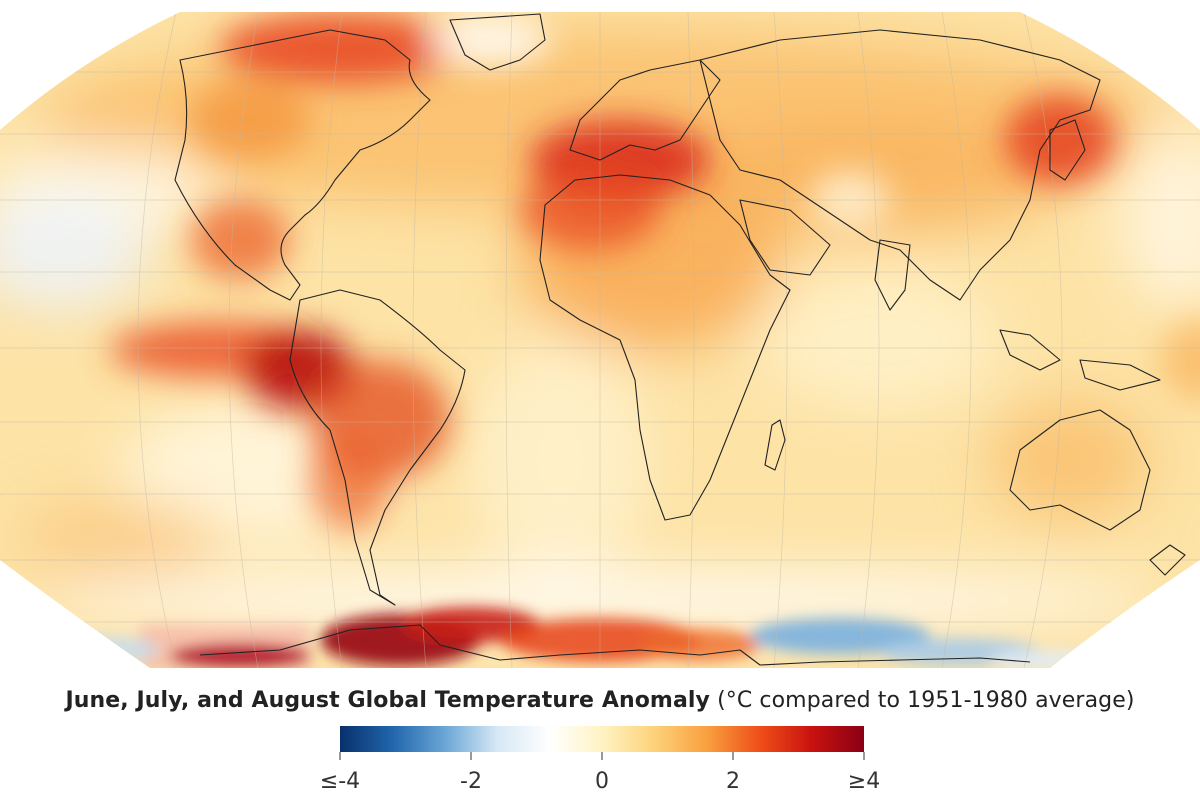  What do you see at coordinates (775, 445) in the screenshot?
I see `madagascar-outline` at bounding box center [775, 445].